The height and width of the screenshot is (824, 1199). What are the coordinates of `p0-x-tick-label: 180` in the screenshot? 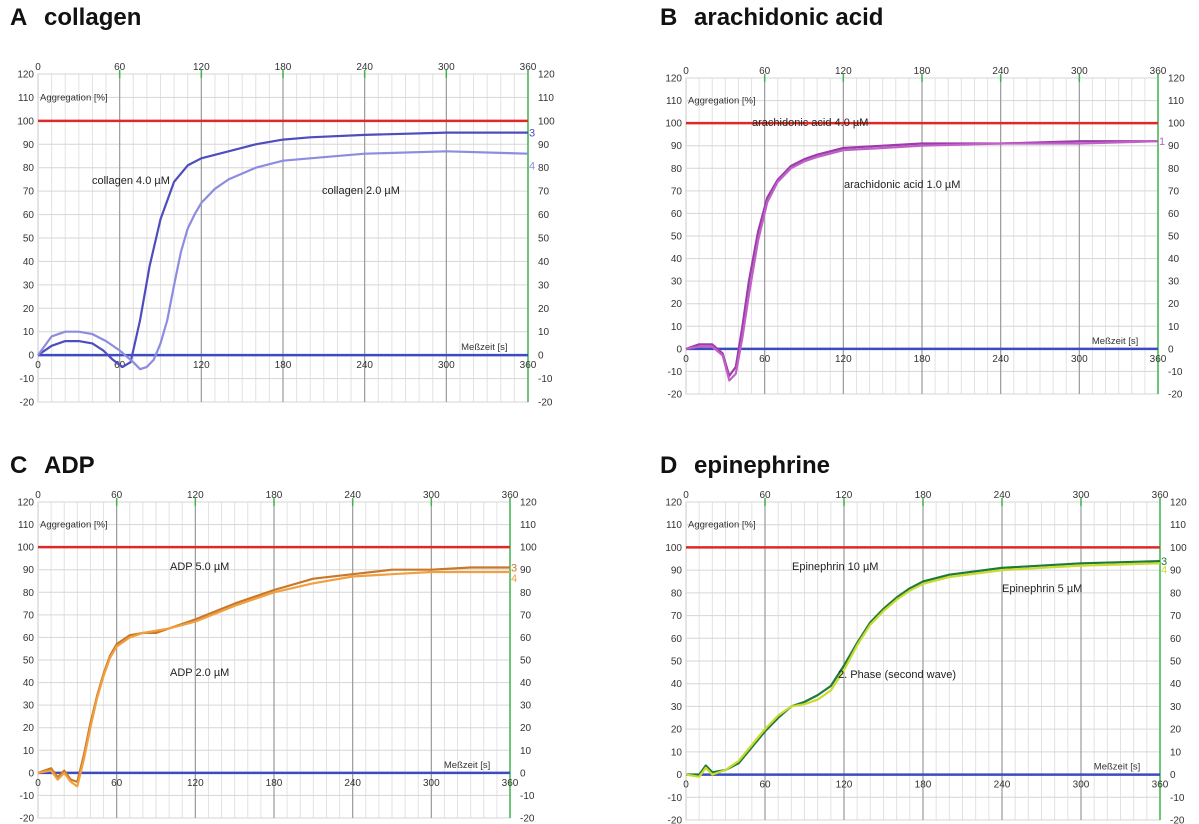 It's located at (283, 365).